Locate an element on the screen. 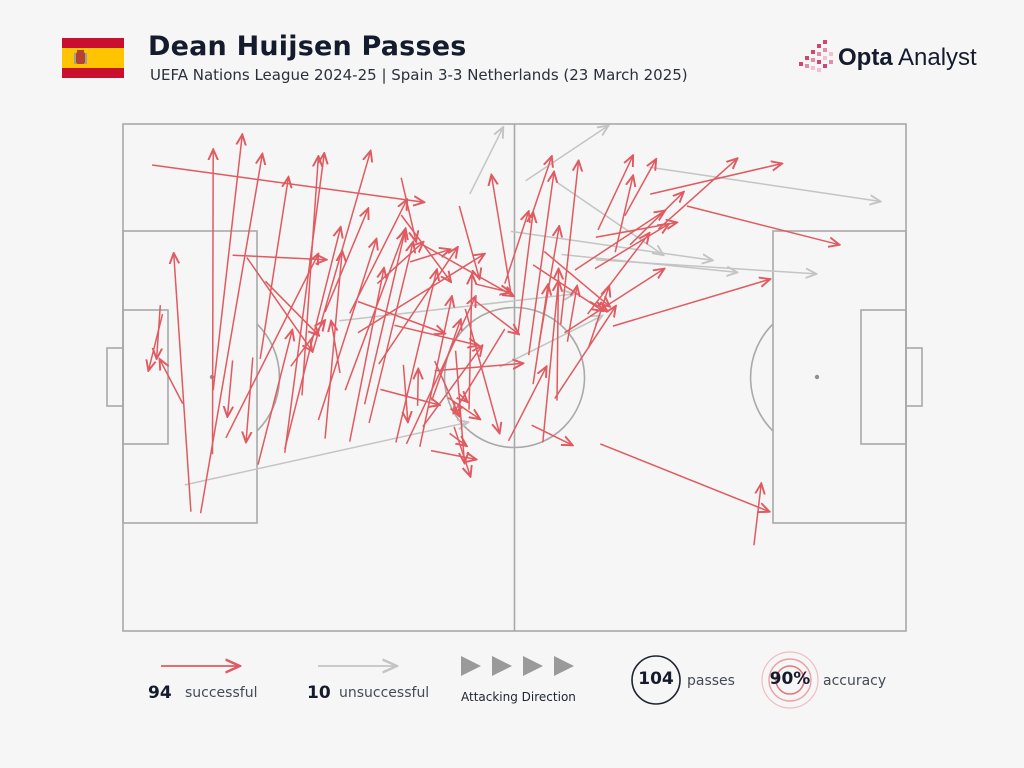 Image resolution: width=1024 pixels, height=768 pixels. right-penalty-spot is located at coordinates (817, 377).